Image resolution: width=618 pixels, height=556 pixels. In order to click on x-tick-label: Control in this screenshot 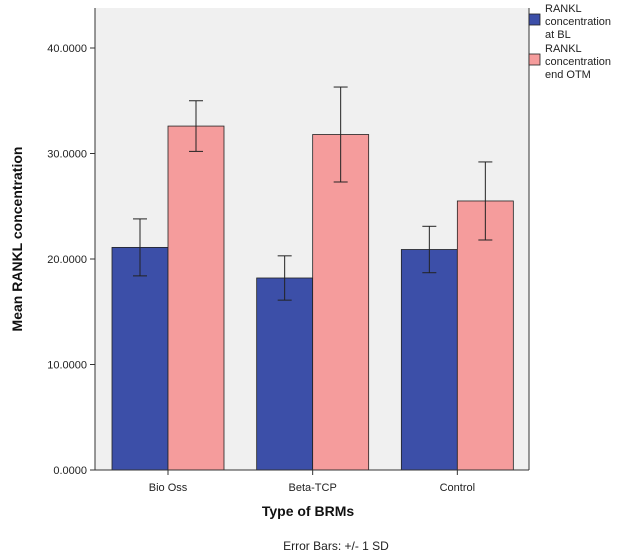, I will do `click(457, 488)`.